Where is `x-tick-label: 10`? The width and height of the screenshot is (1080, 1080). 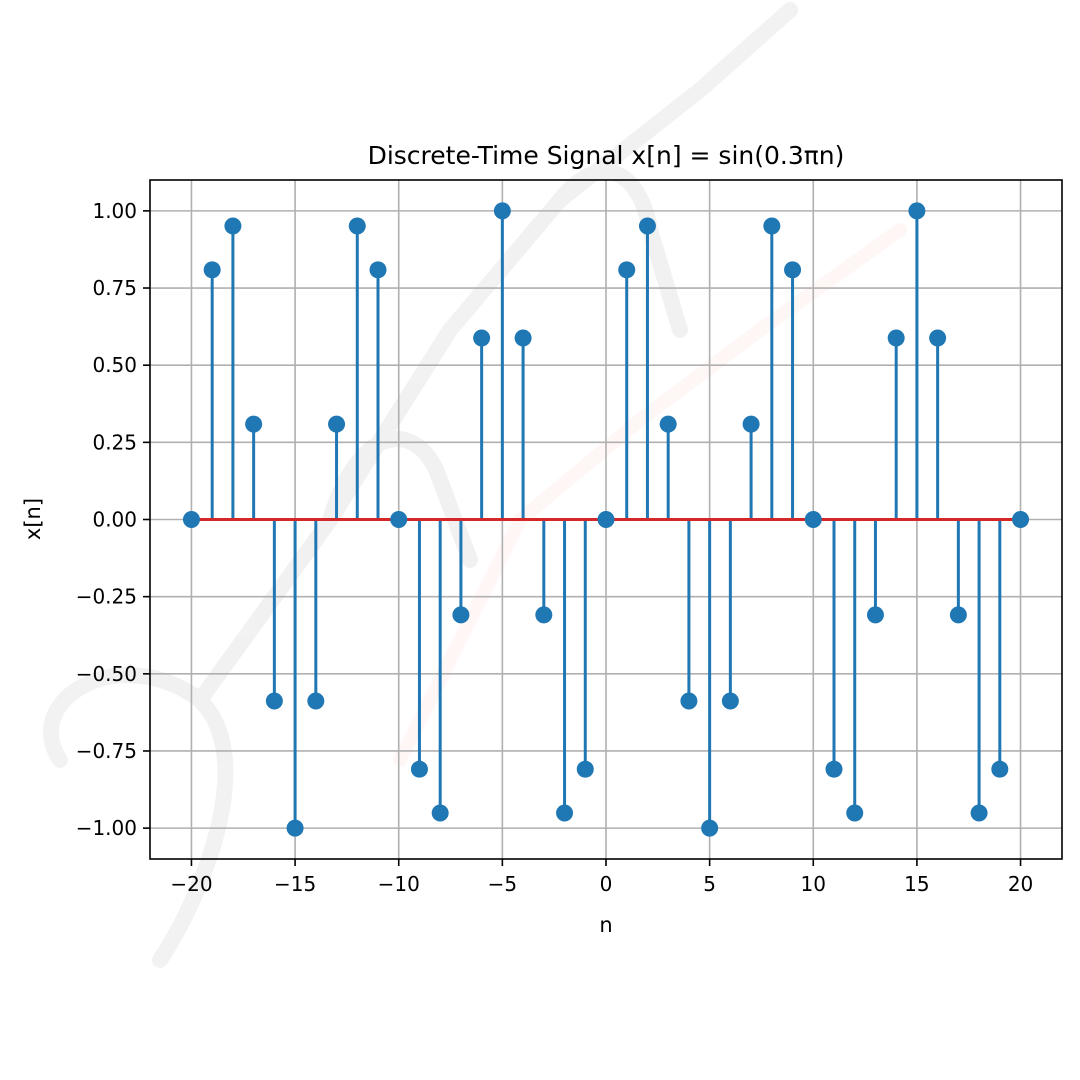
x-tick-label: 10 is located at coordinates (813, 884).